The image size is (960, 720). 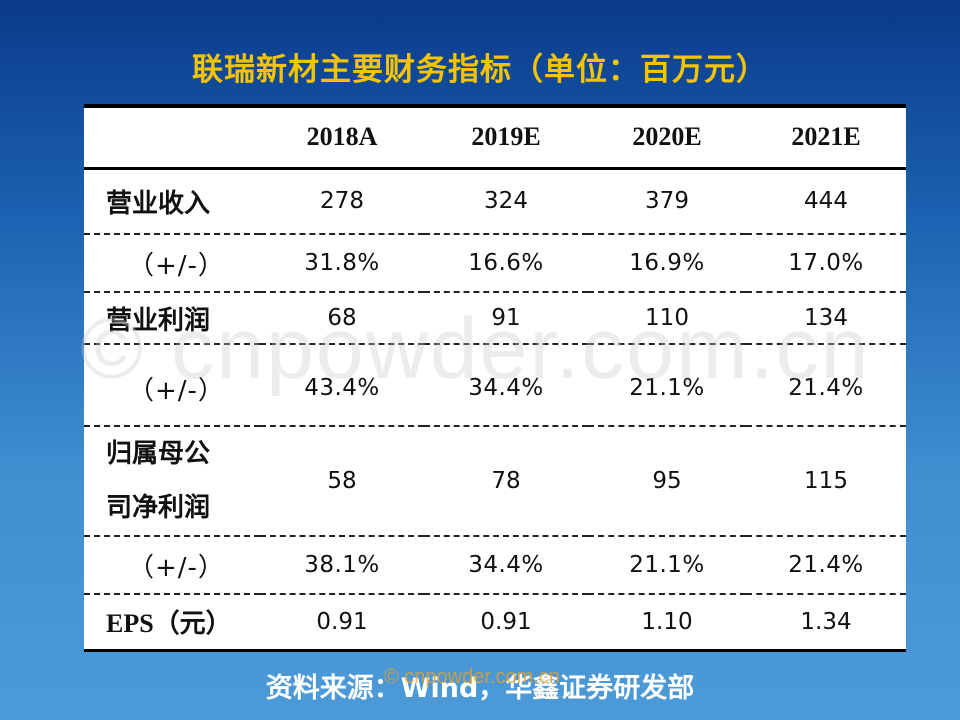 What do you see at coordinates (342, 565) in the screenshot?
I see `table-cell: 38.1%` at bounding box center [342, 565].